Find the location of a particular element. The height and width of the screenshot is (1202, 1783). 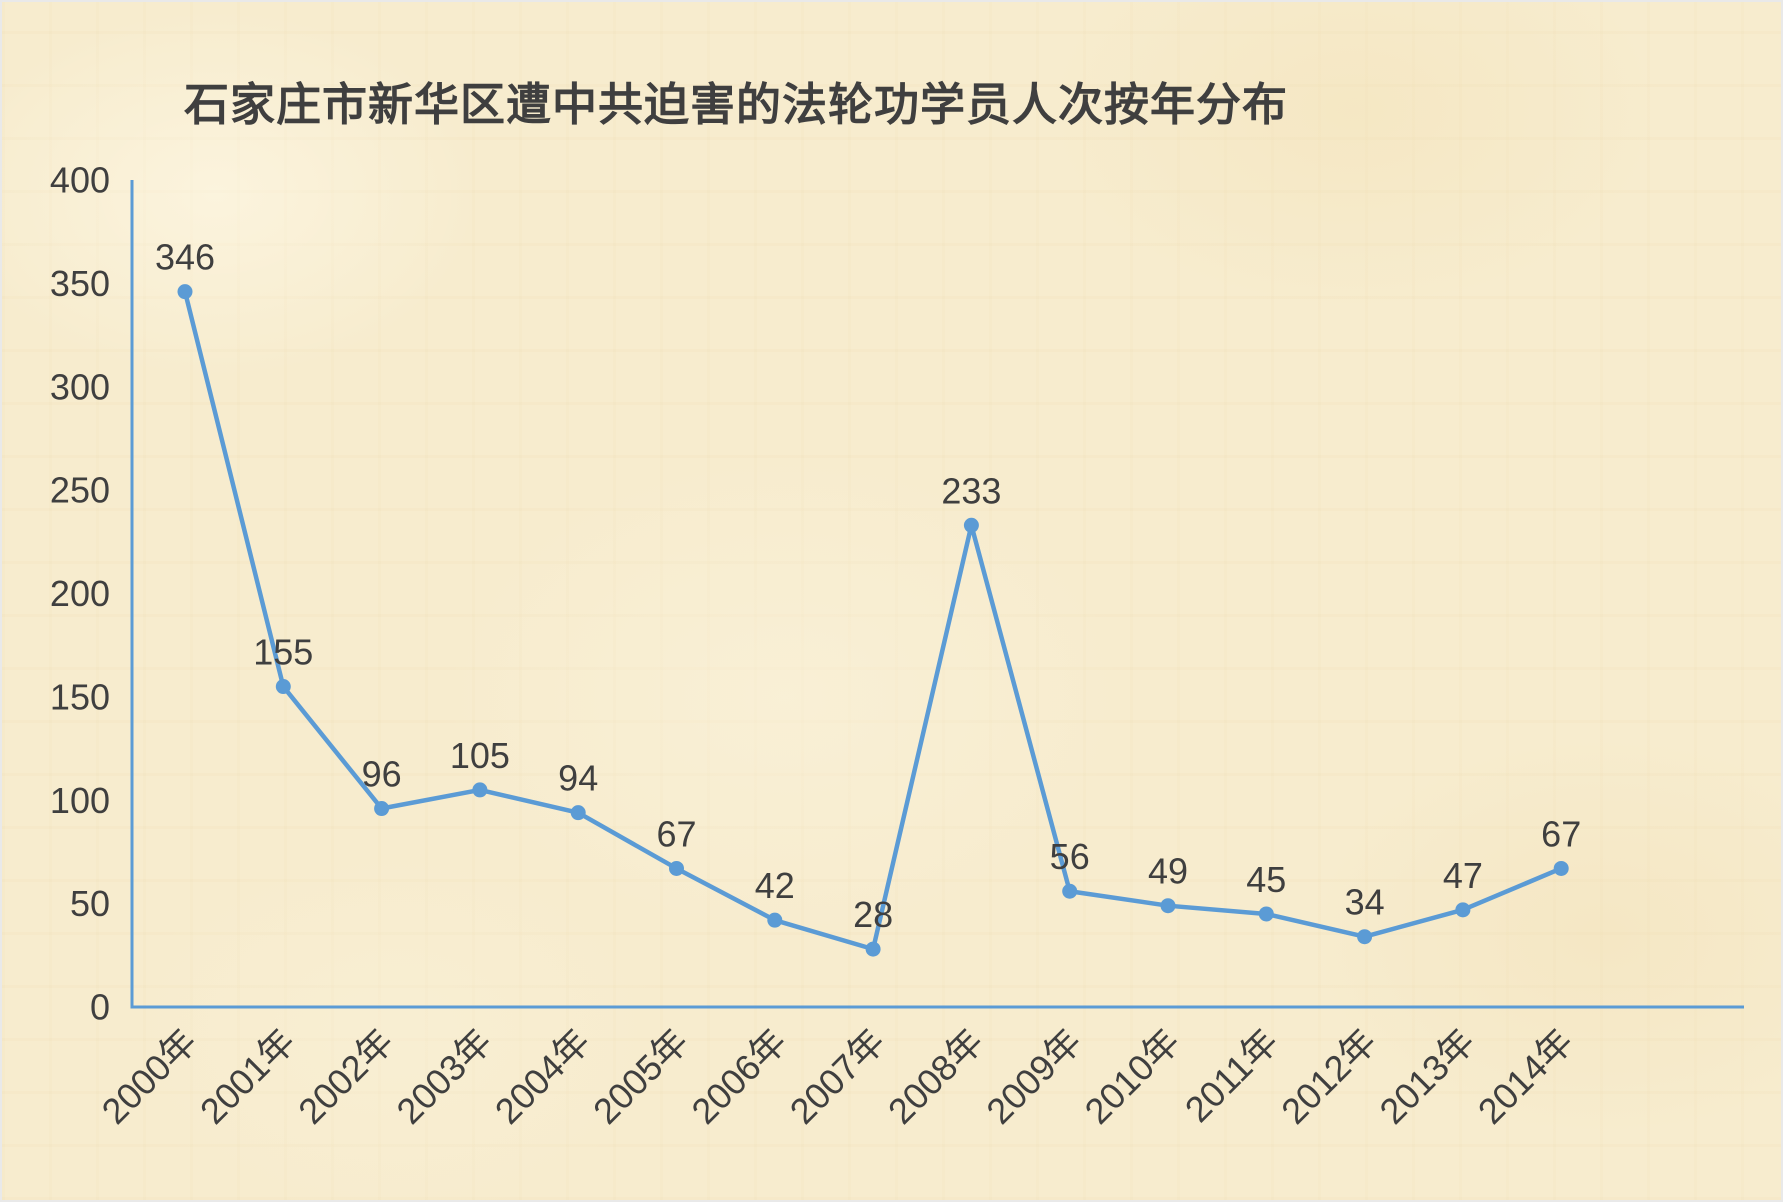

data-point-label: 42 is located at coordinates (775, 885).